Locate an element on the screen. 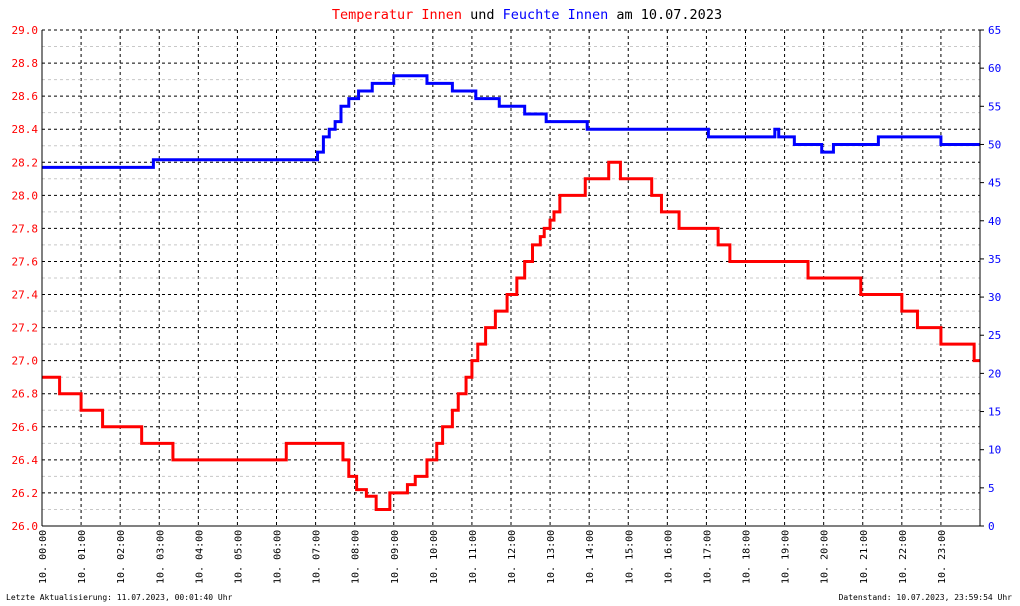 The height and width of the screenshot is (606, 1020). x-tick-label: 10. 16:00 is located at coordinates (668, 557).